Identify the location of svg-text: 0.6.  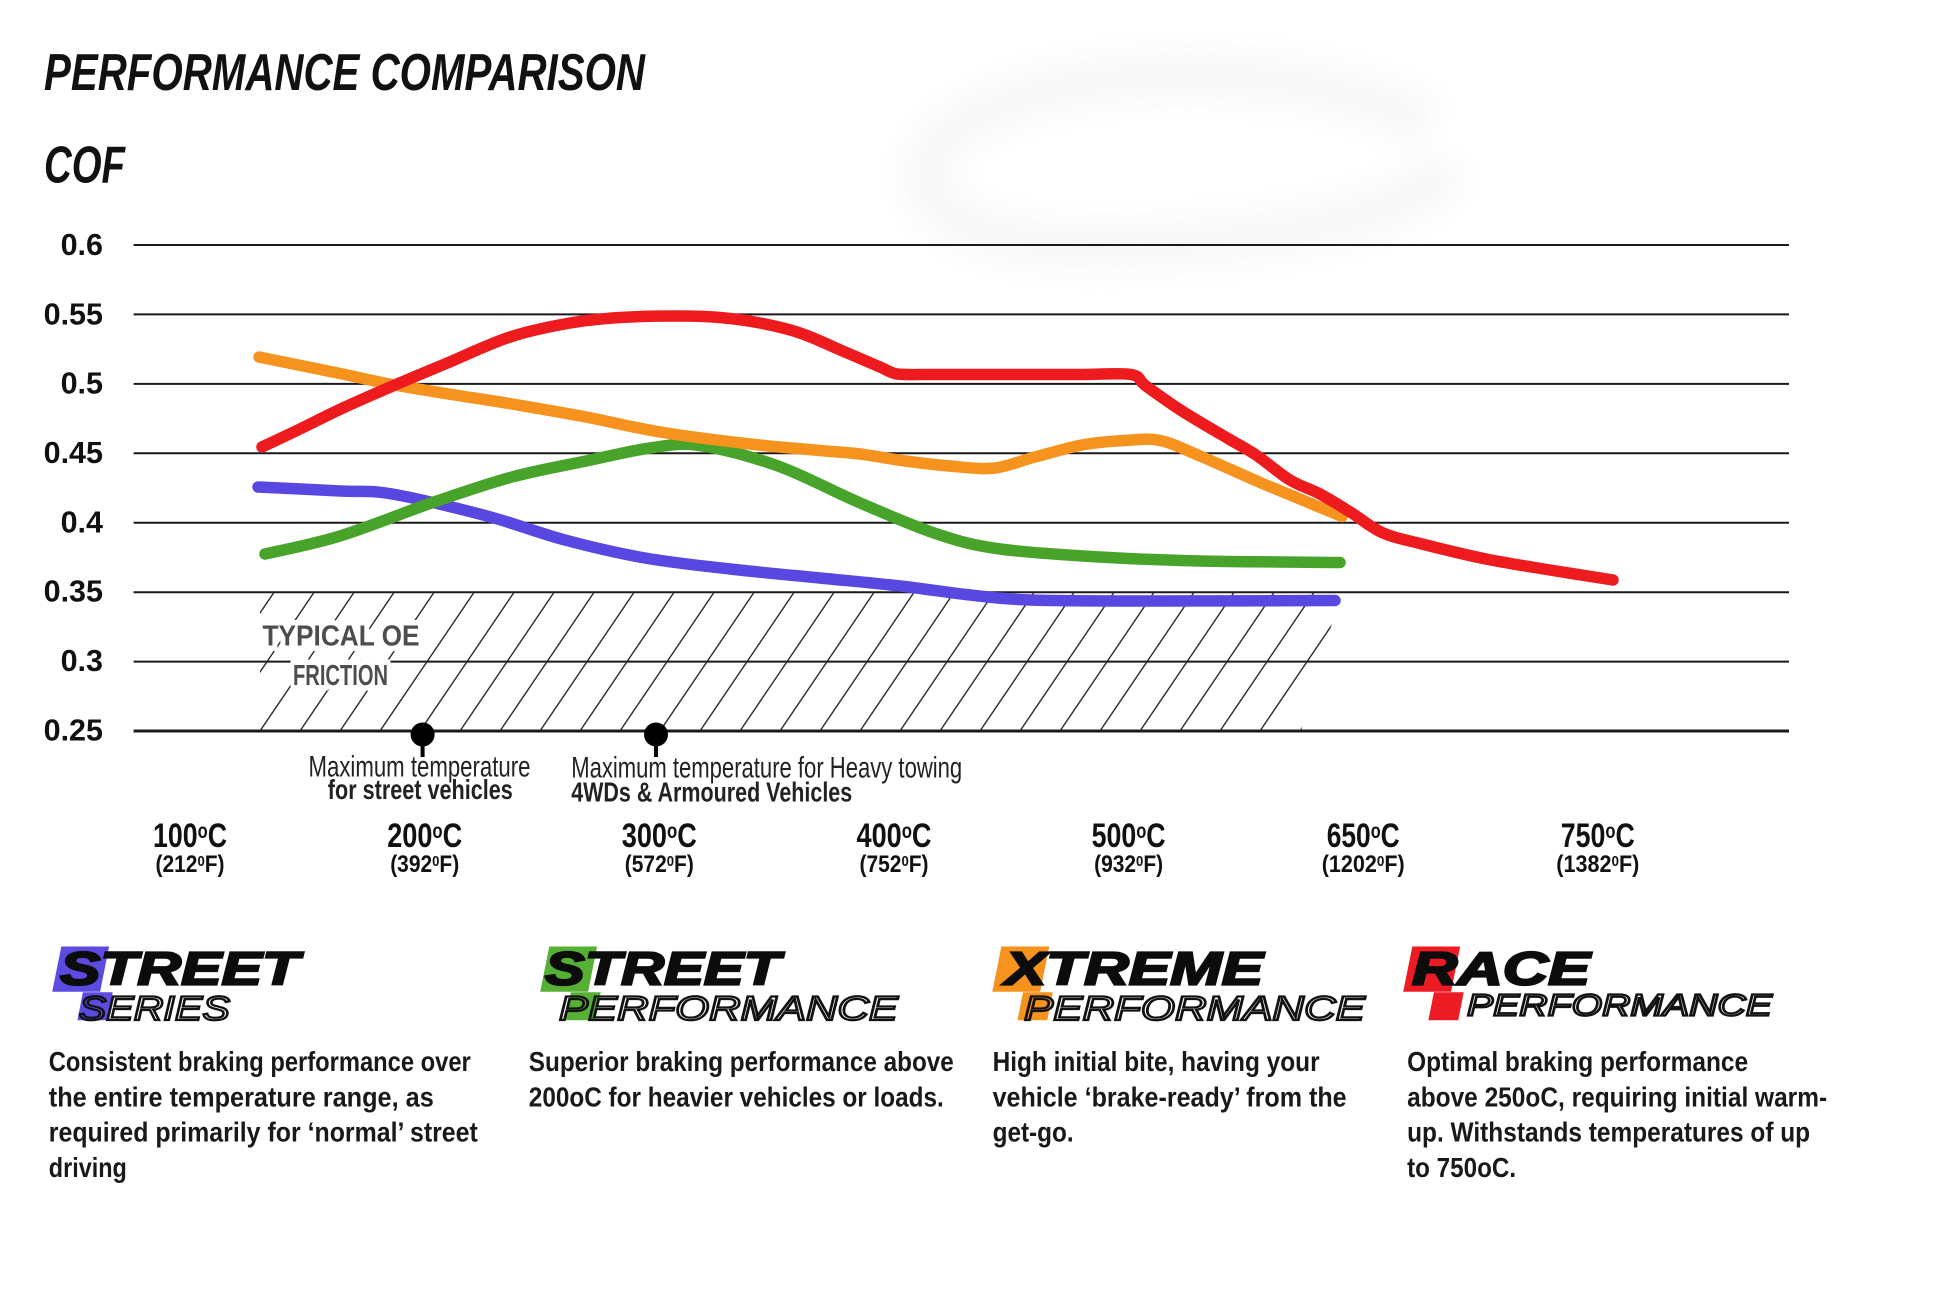
(82, 245).